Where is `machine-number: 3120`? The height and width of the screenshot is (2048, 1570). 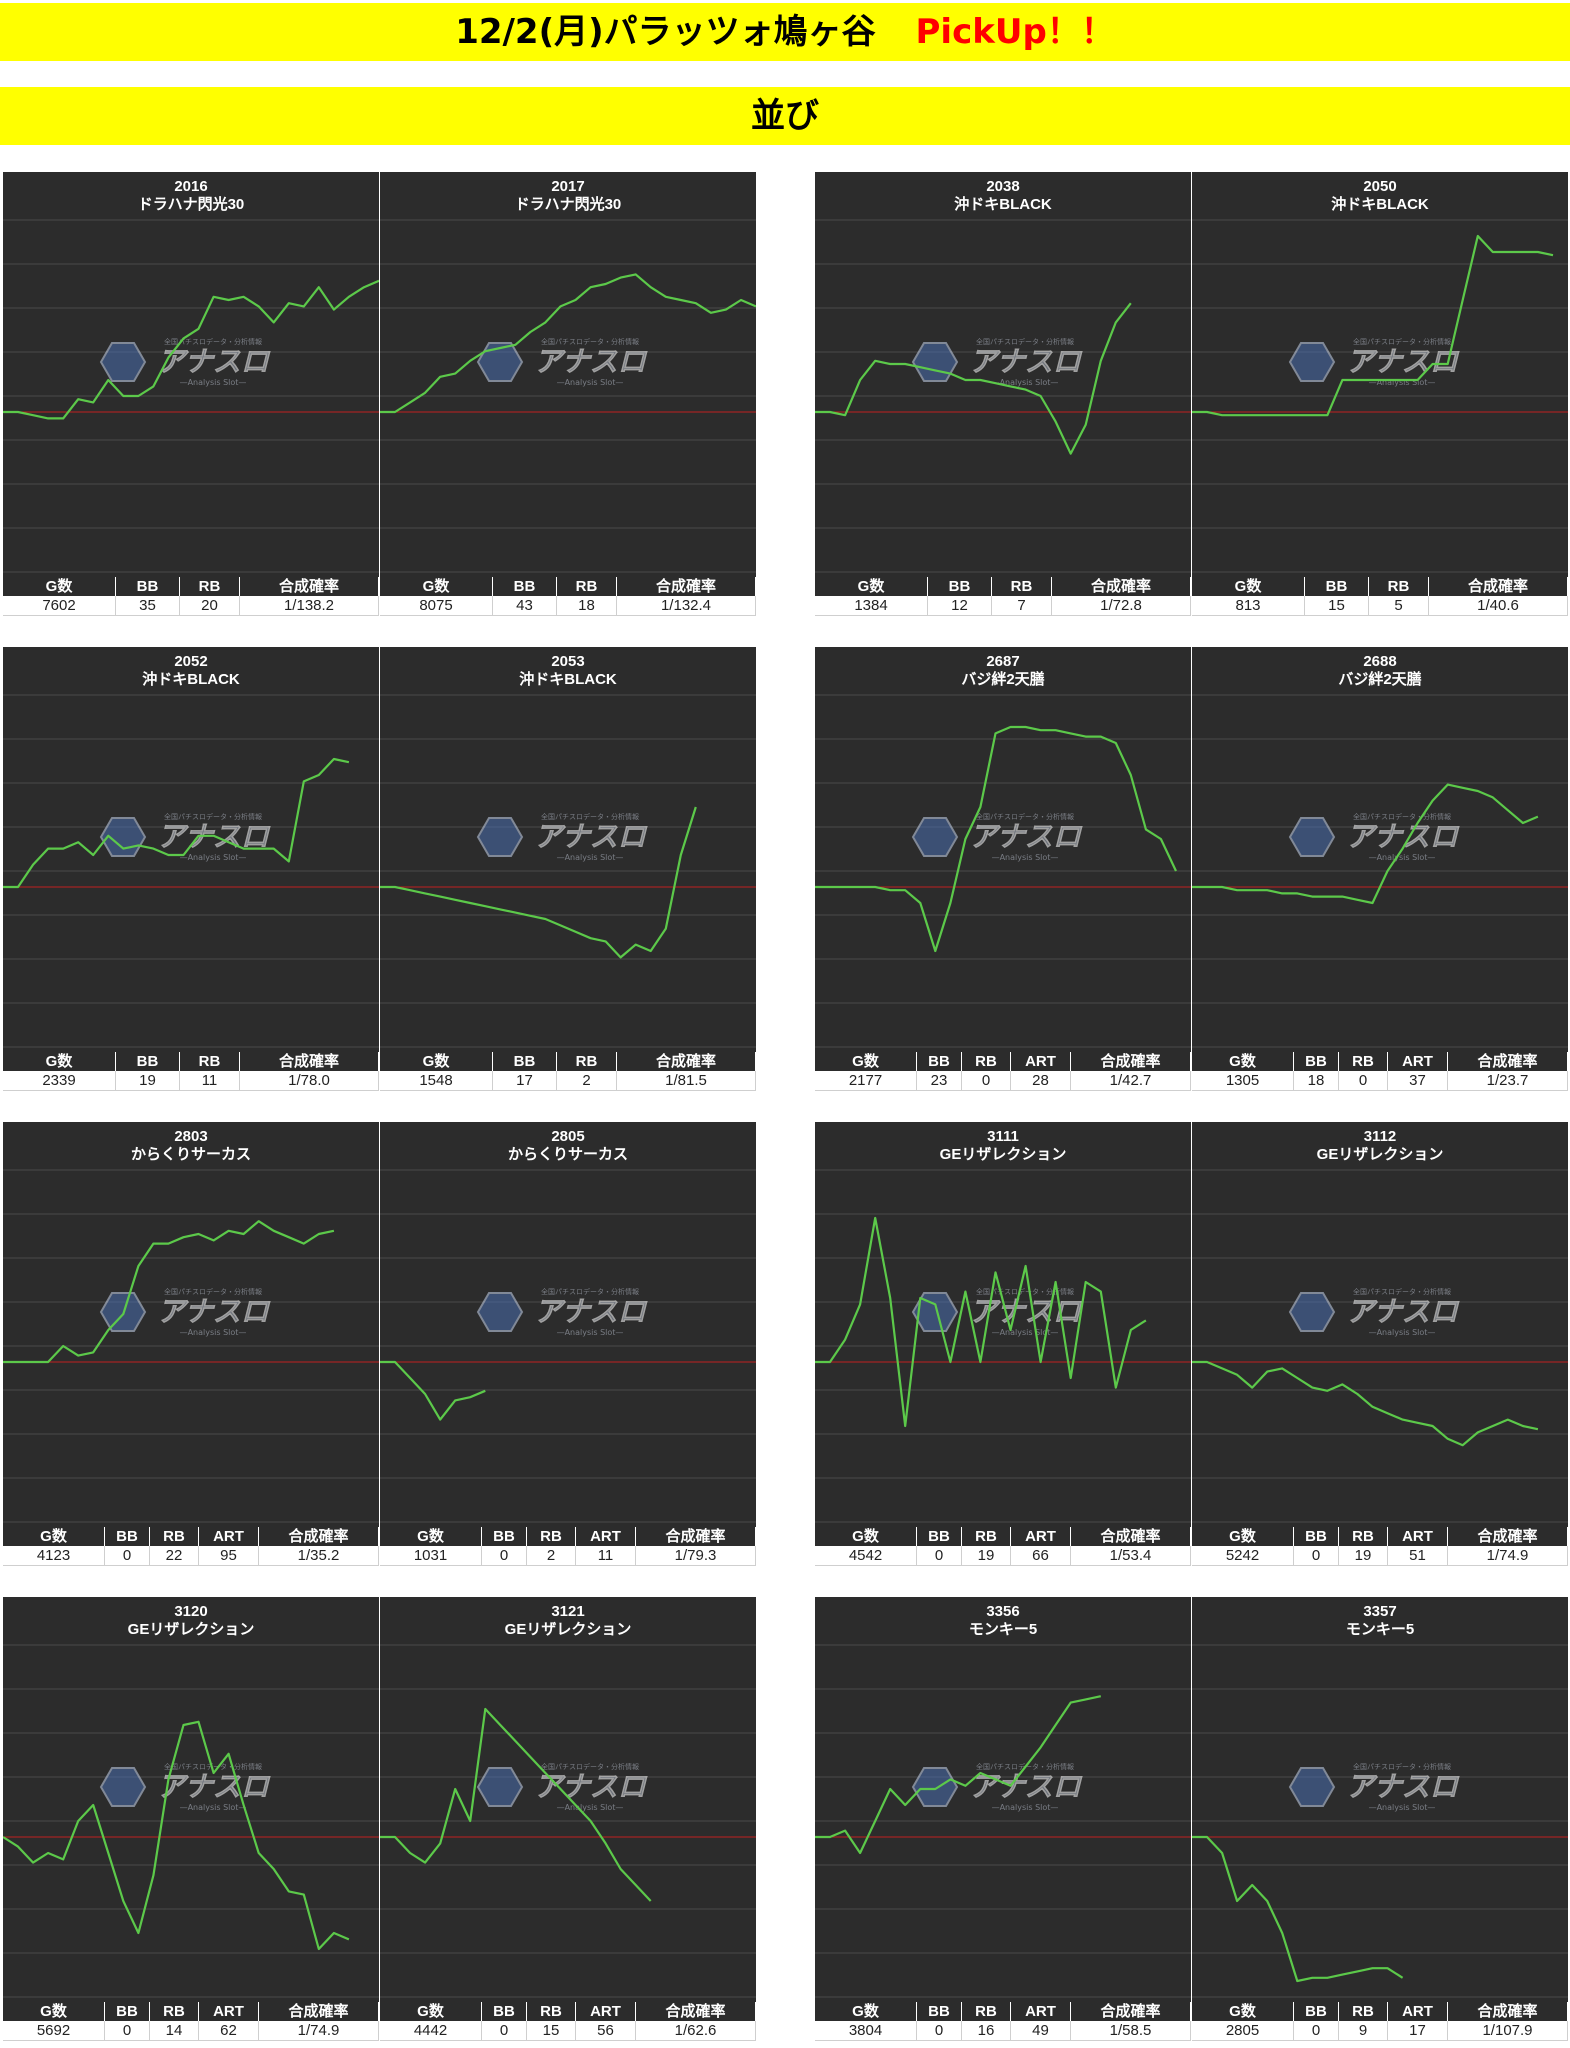 machine-number: 3120 is located at coordinates (191, 1611).